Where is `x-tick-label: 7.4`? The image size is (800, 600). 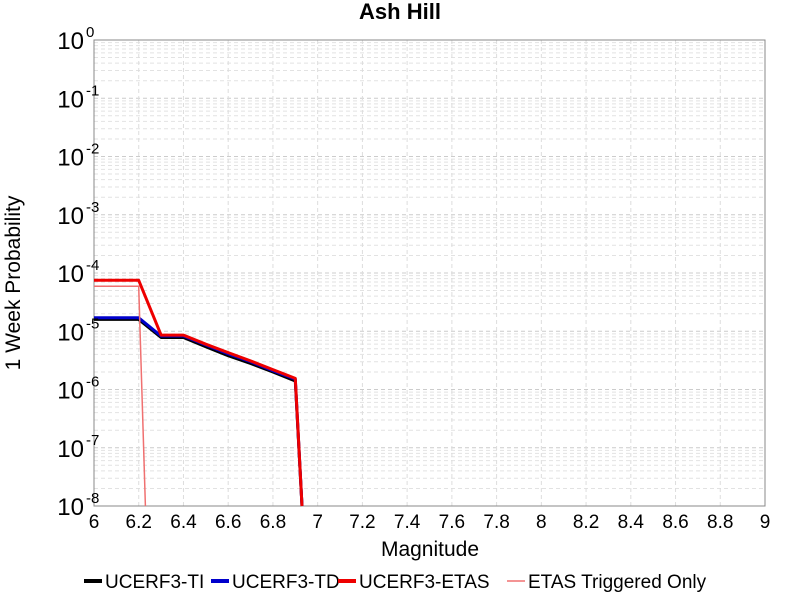
x-tick-label: 7.4 is located at coordinates (407, 522).